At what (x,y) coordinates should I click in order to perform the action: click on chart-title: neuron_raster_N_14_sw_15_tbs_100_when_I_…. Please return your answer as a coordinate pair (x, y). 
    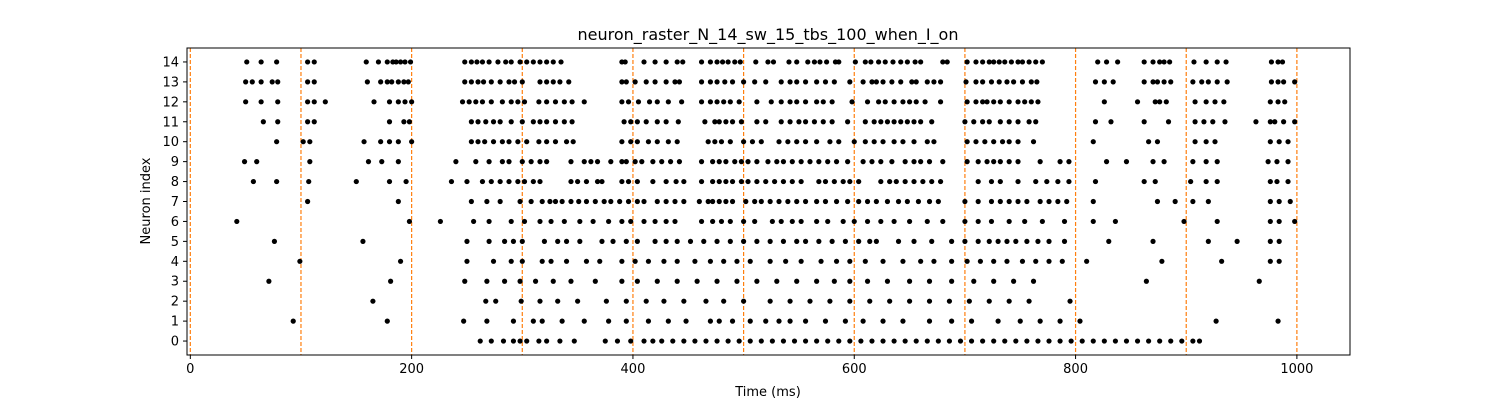
    Looking at the image, I should click on (768, 35).